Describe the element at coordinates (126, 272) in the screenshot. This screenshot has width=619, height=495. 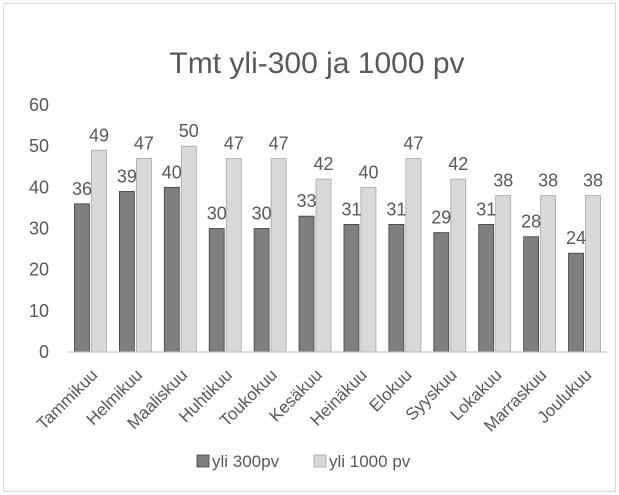
I see `bar-yli-300pv-helmikuu` at that location.